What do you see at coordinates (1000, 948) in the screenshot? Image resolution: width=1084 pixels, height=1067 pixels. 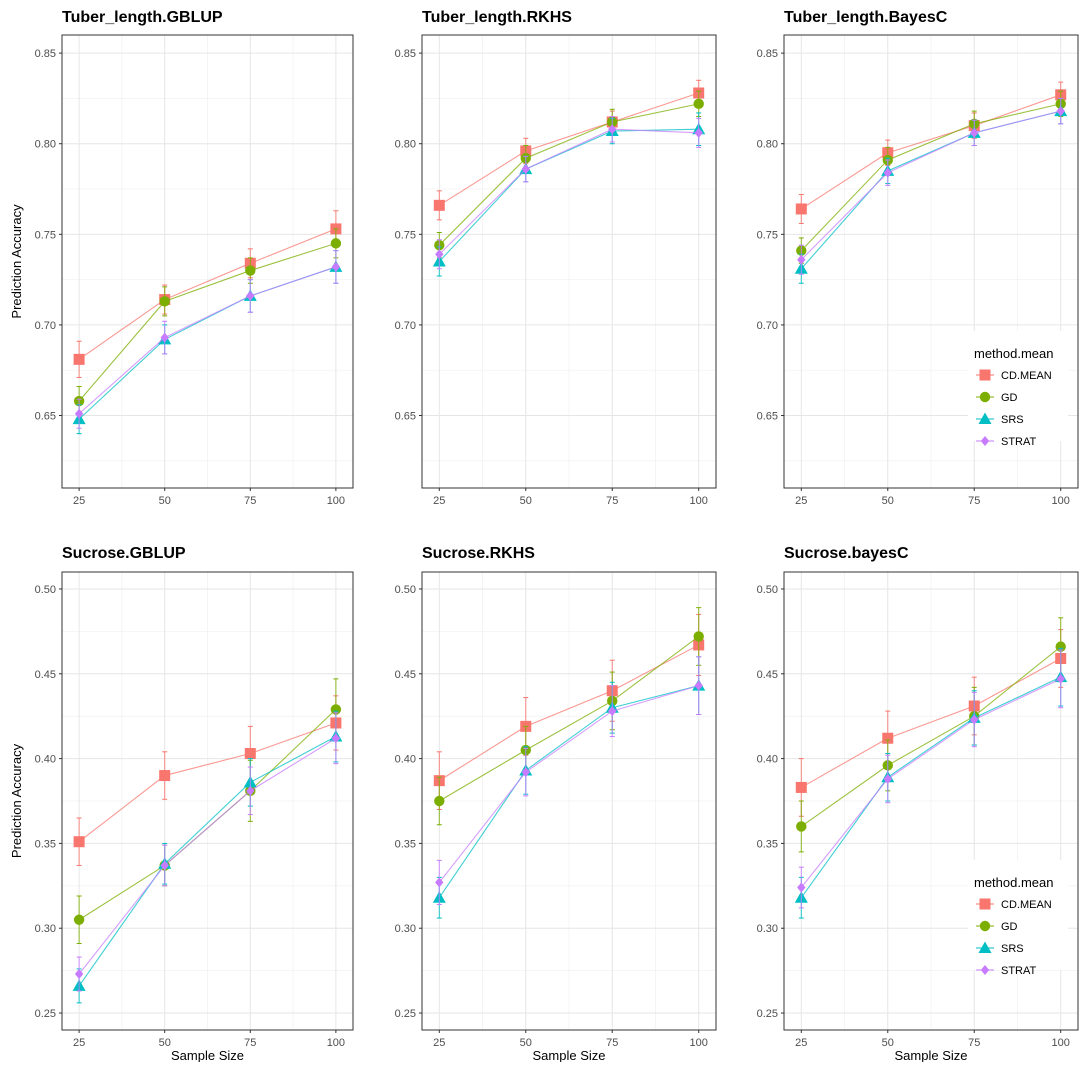 I see `legend-entry: SRS` at bounding box center [1000, 948].